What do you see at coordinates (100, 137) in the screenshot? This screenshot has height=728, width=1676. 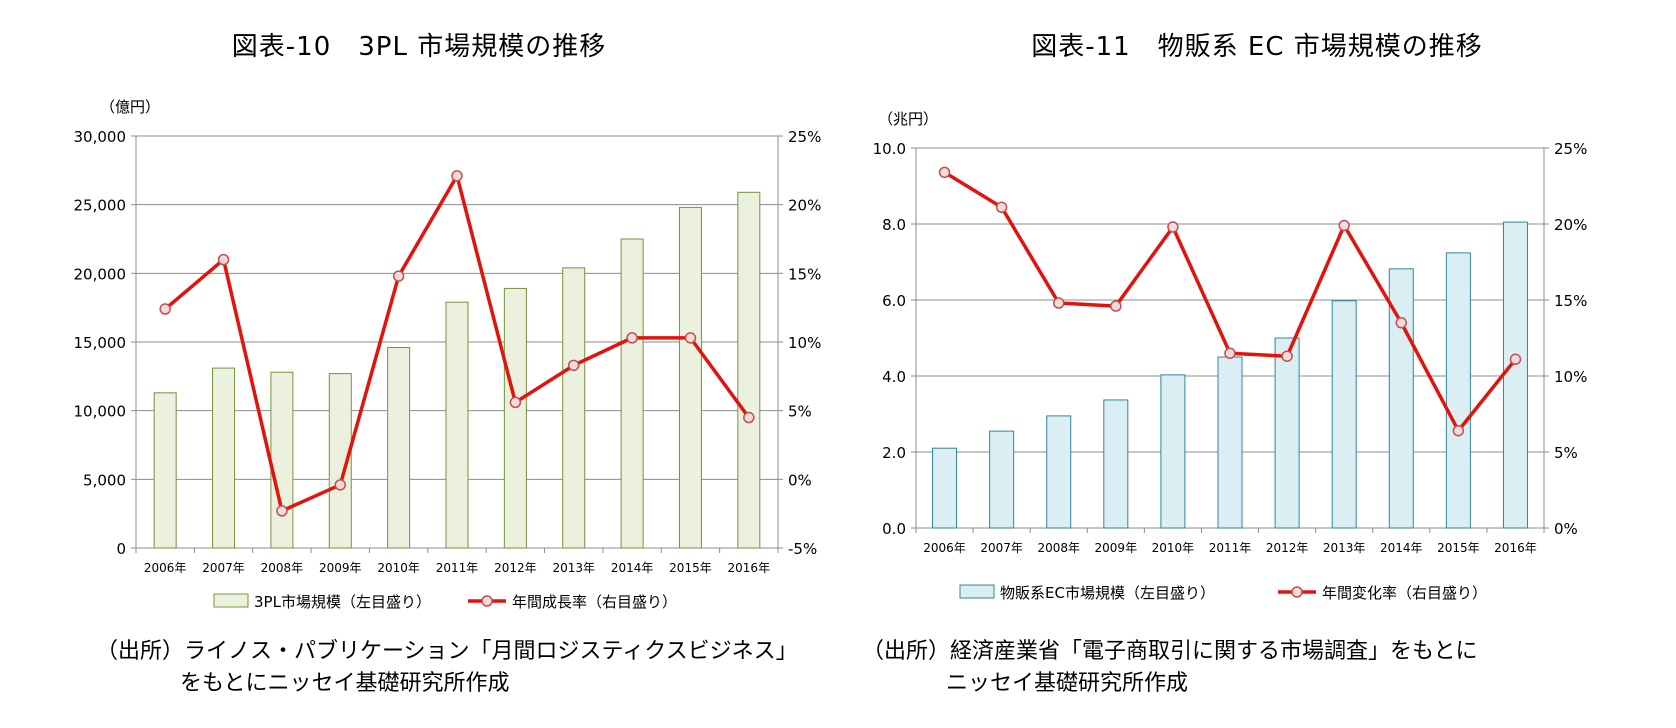 I see `y-left-tick-label: 30,000` at bounding box center [100, 137].